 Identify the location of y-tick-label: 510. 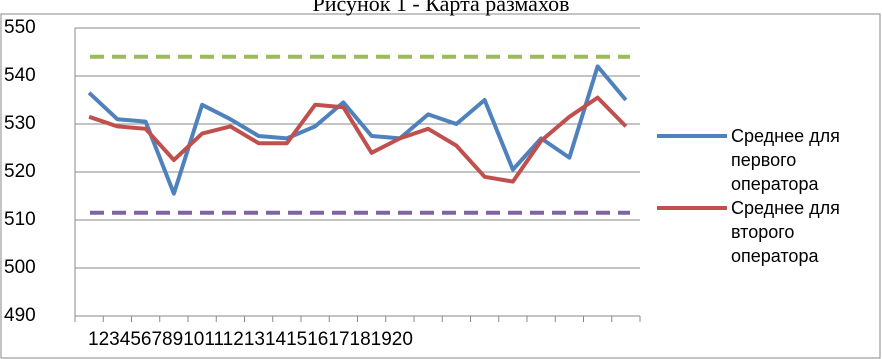
(20, 219).